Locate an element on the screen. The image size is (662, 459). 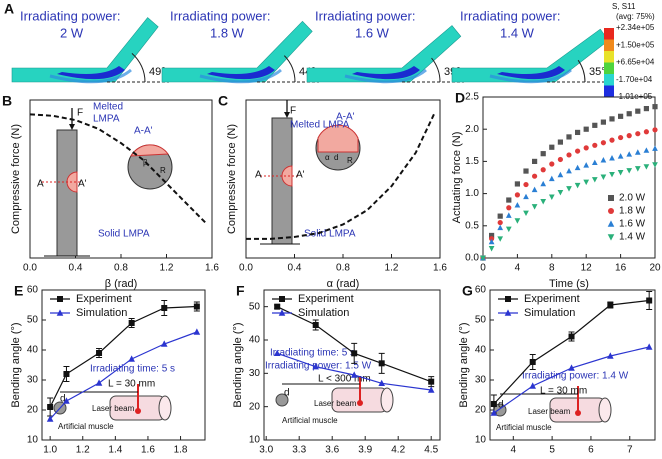
angle-label: 49° is located at coordinates (157, 72).